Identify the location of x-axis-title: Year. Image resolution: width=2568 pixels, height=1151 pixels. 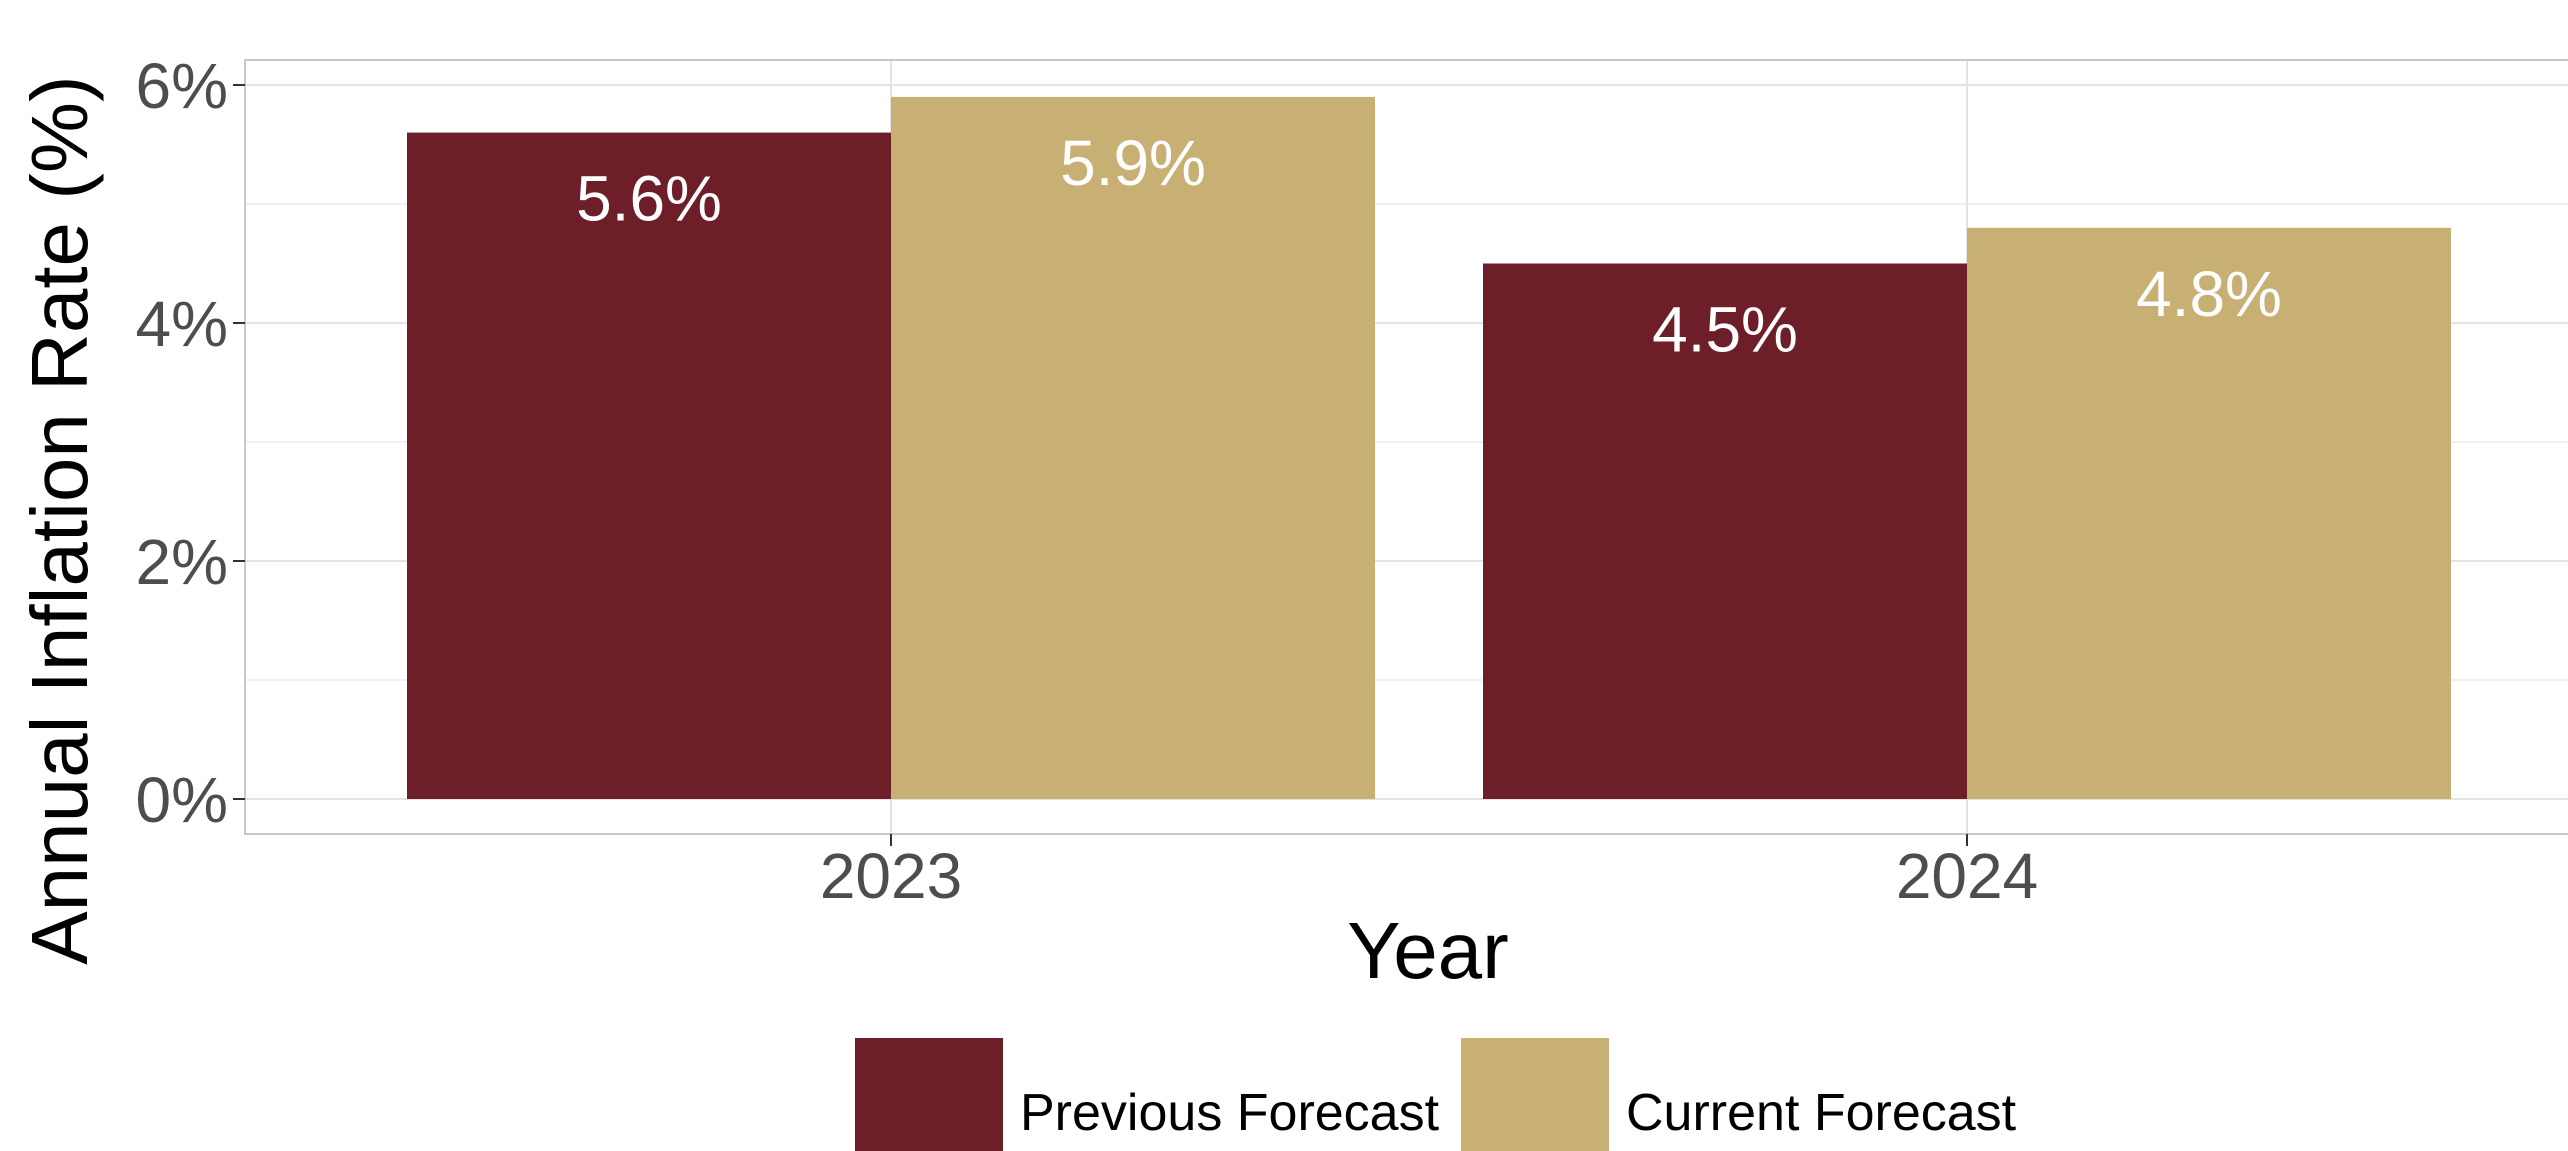
(1428, 950).